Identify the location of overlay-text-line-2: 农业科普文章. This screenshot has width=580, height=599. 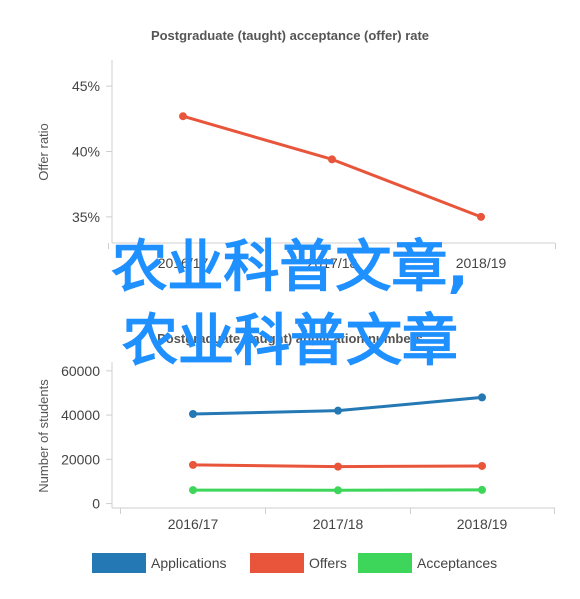
(290, 341).